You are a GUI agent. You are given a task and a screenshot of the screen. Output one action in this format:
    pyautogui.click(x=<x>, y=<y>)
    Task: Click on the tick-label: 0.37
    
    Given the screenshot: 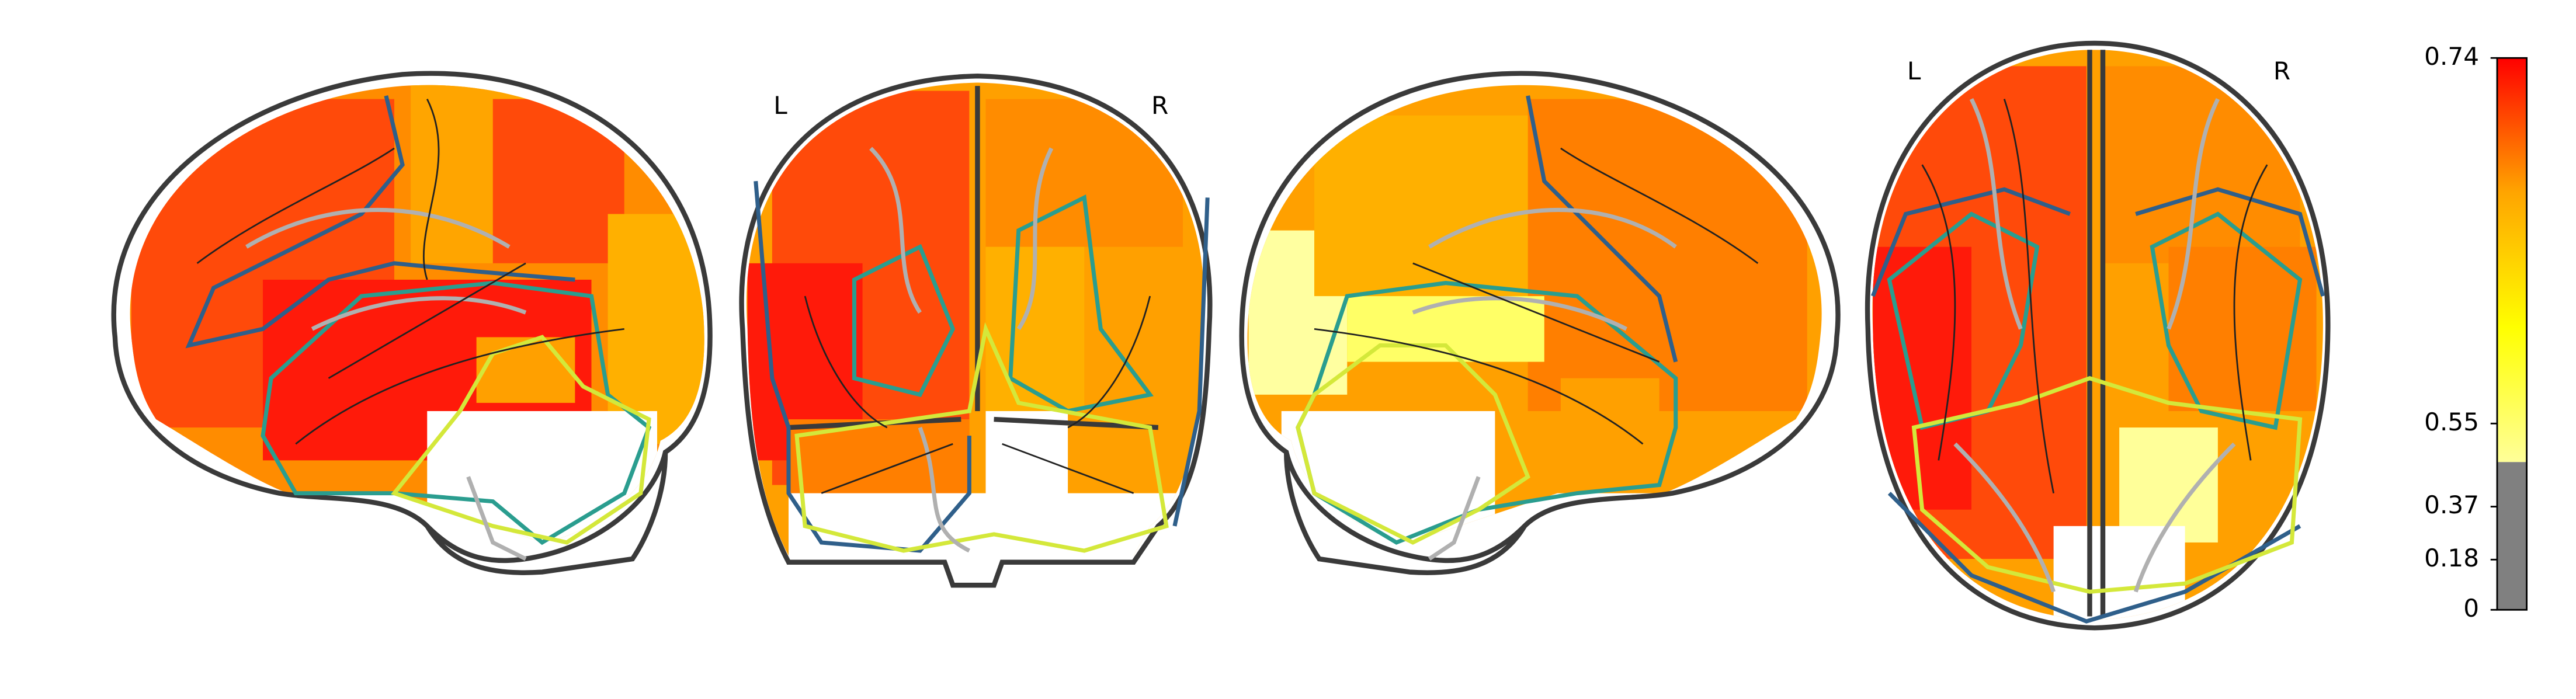 What is the action you would take?
    pyautogui.click(x=2451, y=505)
    